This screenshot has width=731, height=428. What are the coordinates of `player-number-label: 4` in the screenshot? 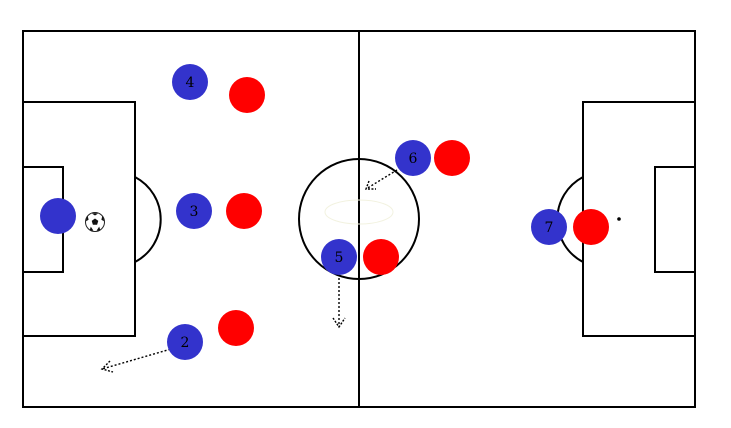 It's located at (190, 83).